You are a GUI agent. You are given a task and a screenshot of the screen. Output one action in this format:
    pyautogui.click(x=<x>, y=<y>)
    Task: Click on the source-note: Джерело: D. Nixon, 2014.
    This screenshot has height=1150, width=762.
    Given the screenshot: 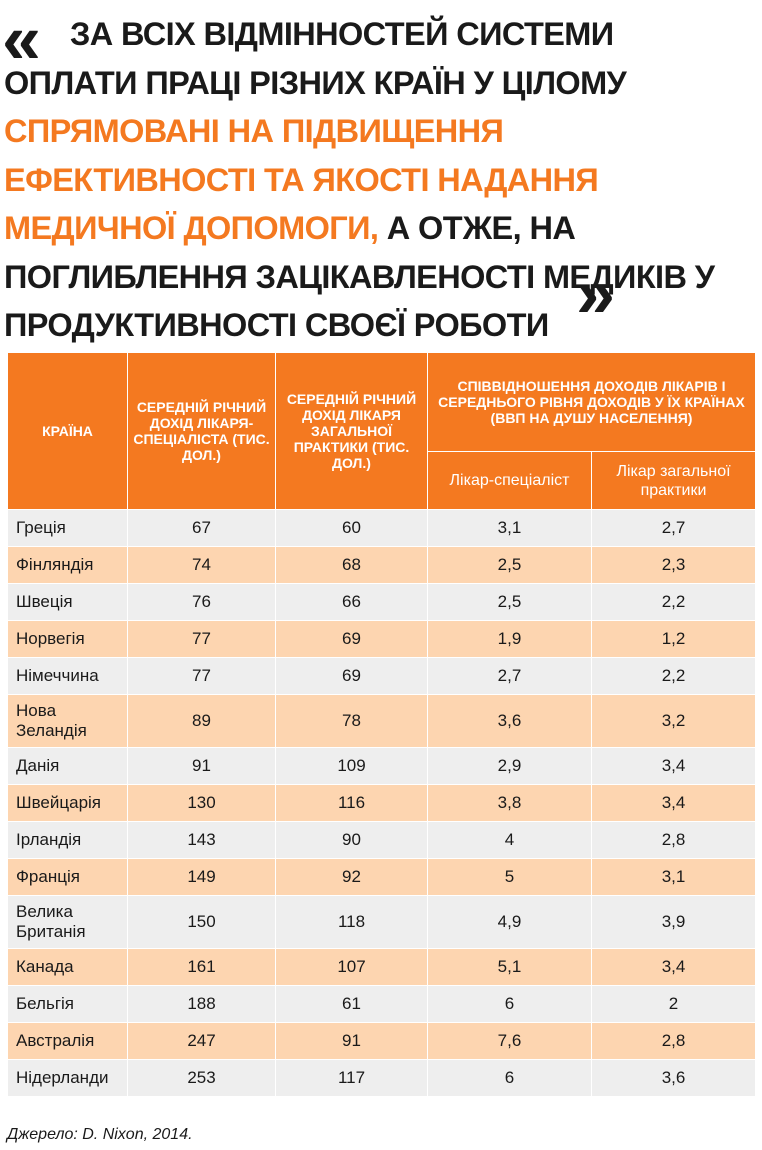 What is the action you would take?
    pyautogui.click(x=100, y=1134)
    